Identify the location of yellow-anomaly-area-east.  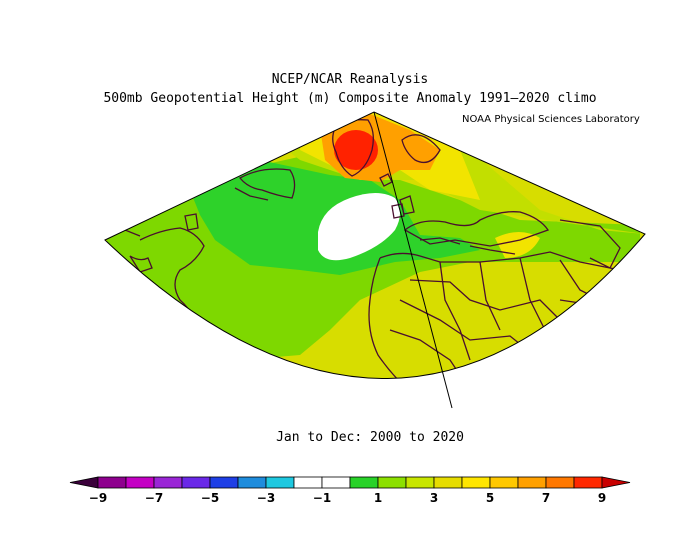
(517, 245).